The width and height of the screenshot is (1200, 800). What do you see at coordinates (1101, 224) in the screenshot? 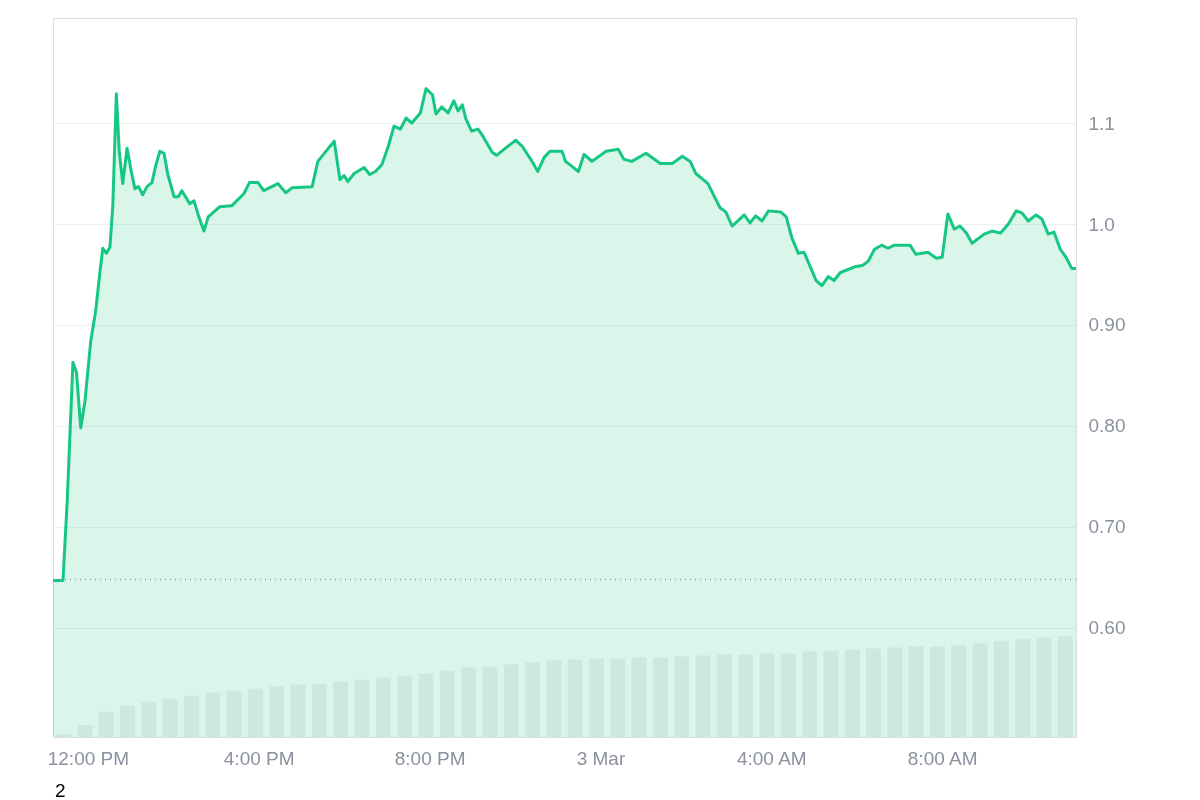
I see `y-tick-label: 1.0` at bounding box center [1101, 224].